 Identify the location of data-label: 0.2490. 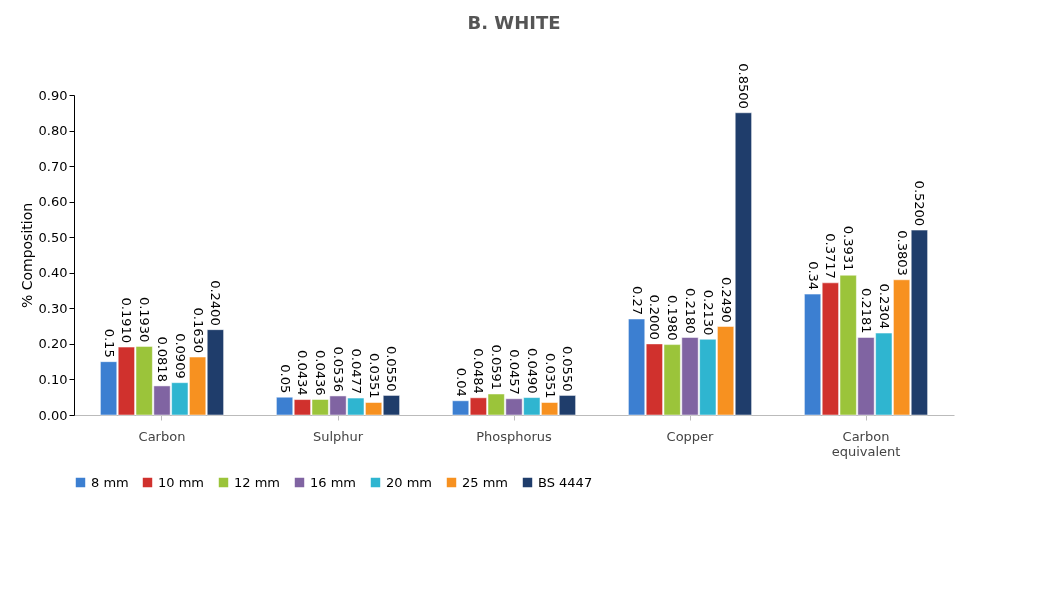
(726, 299).